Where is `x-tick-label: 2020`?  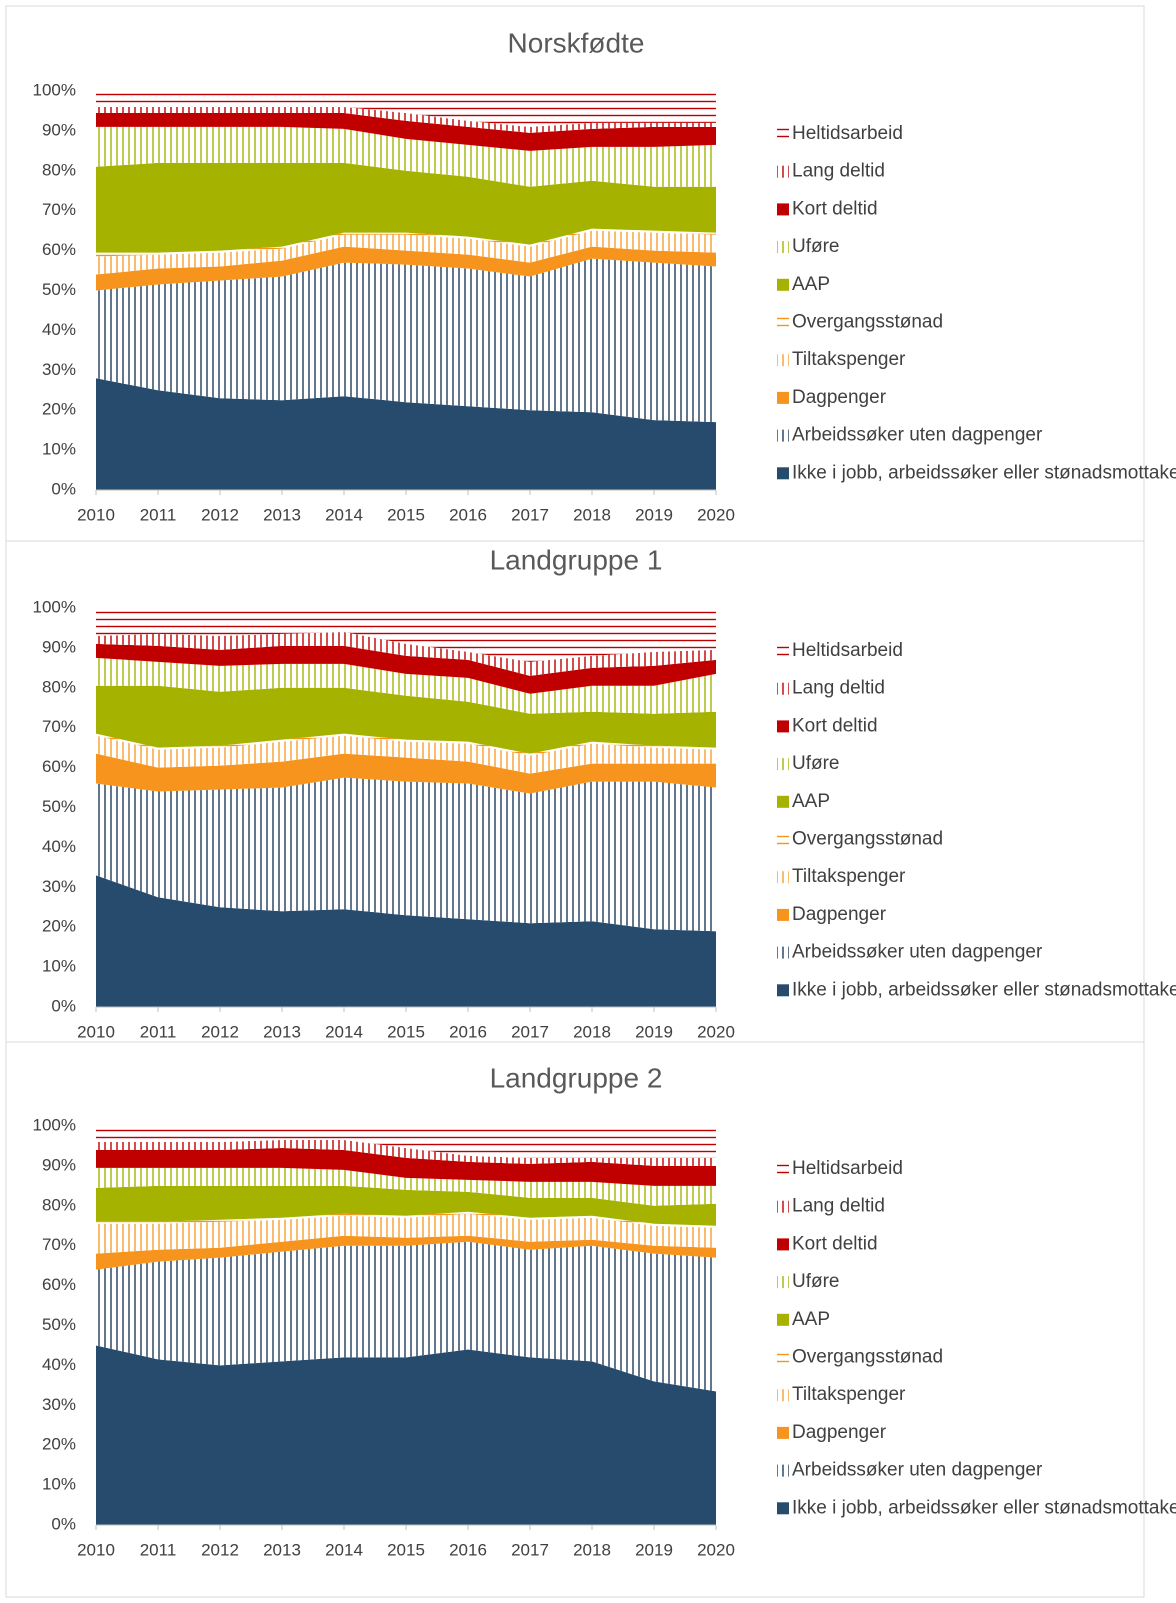
x-tick-label: 2020 is located at coordinates (716, 514).